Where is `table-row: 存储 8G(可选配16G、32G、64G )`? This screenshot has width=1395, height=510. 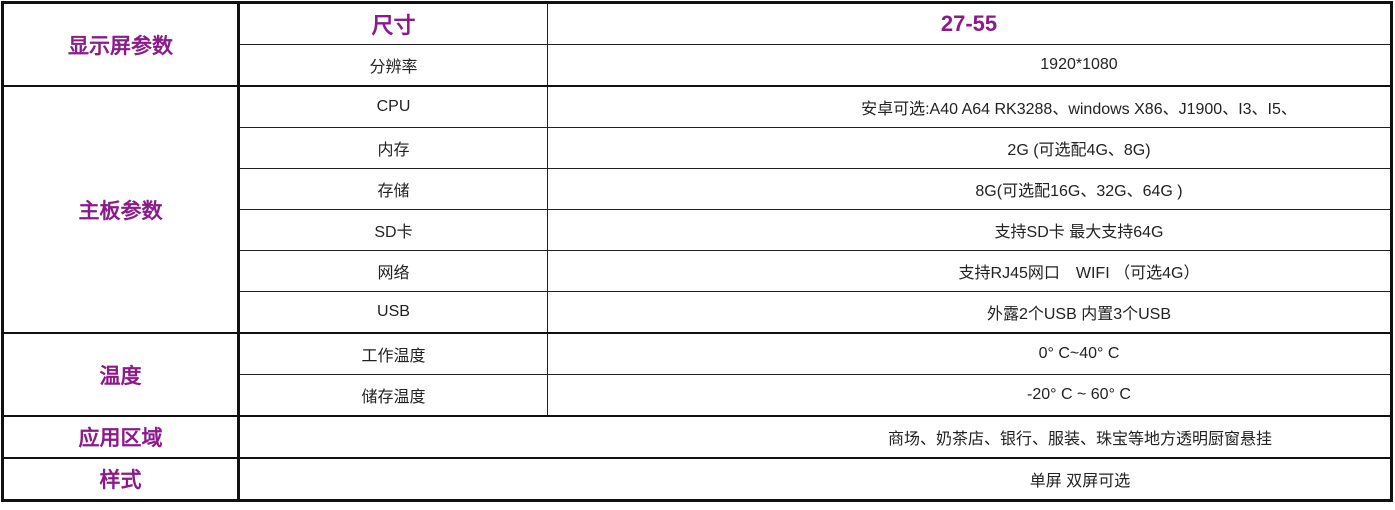 table-row: 存储 8G(可选配16G、32G、64G ) is located at coordinates (697, 189).